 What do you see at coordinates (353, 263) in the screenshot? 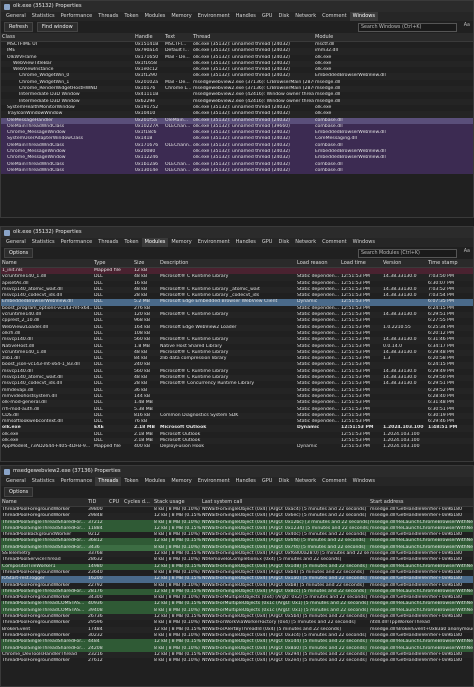
I see `column-header-load-time: Load time` at bounding box center [353, 263].